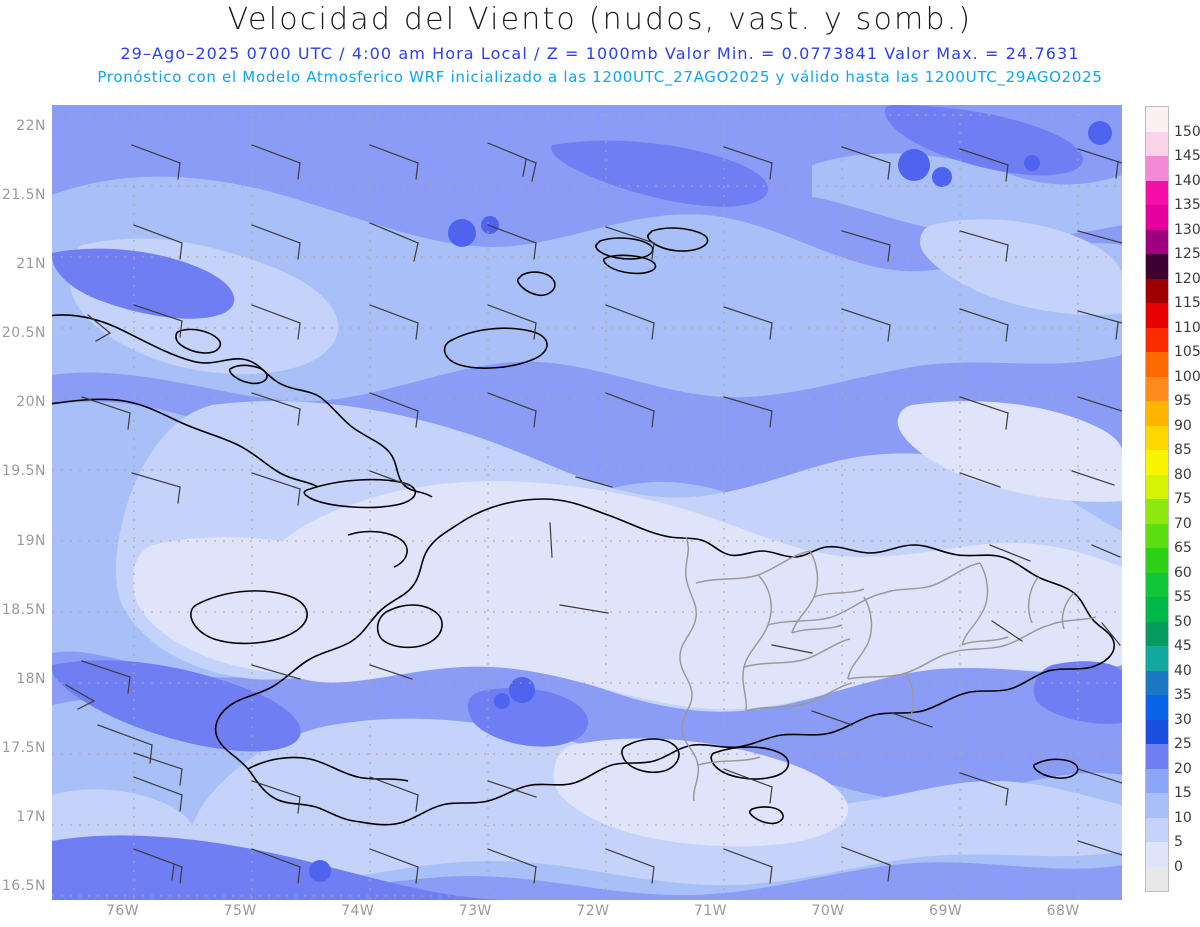 This screenshot has width=1200, height=927. What do you see at coordinates (23, 471) in the screenshot?
I see `lat-tick-label: 19.5N` at bounding box center [23, 471].